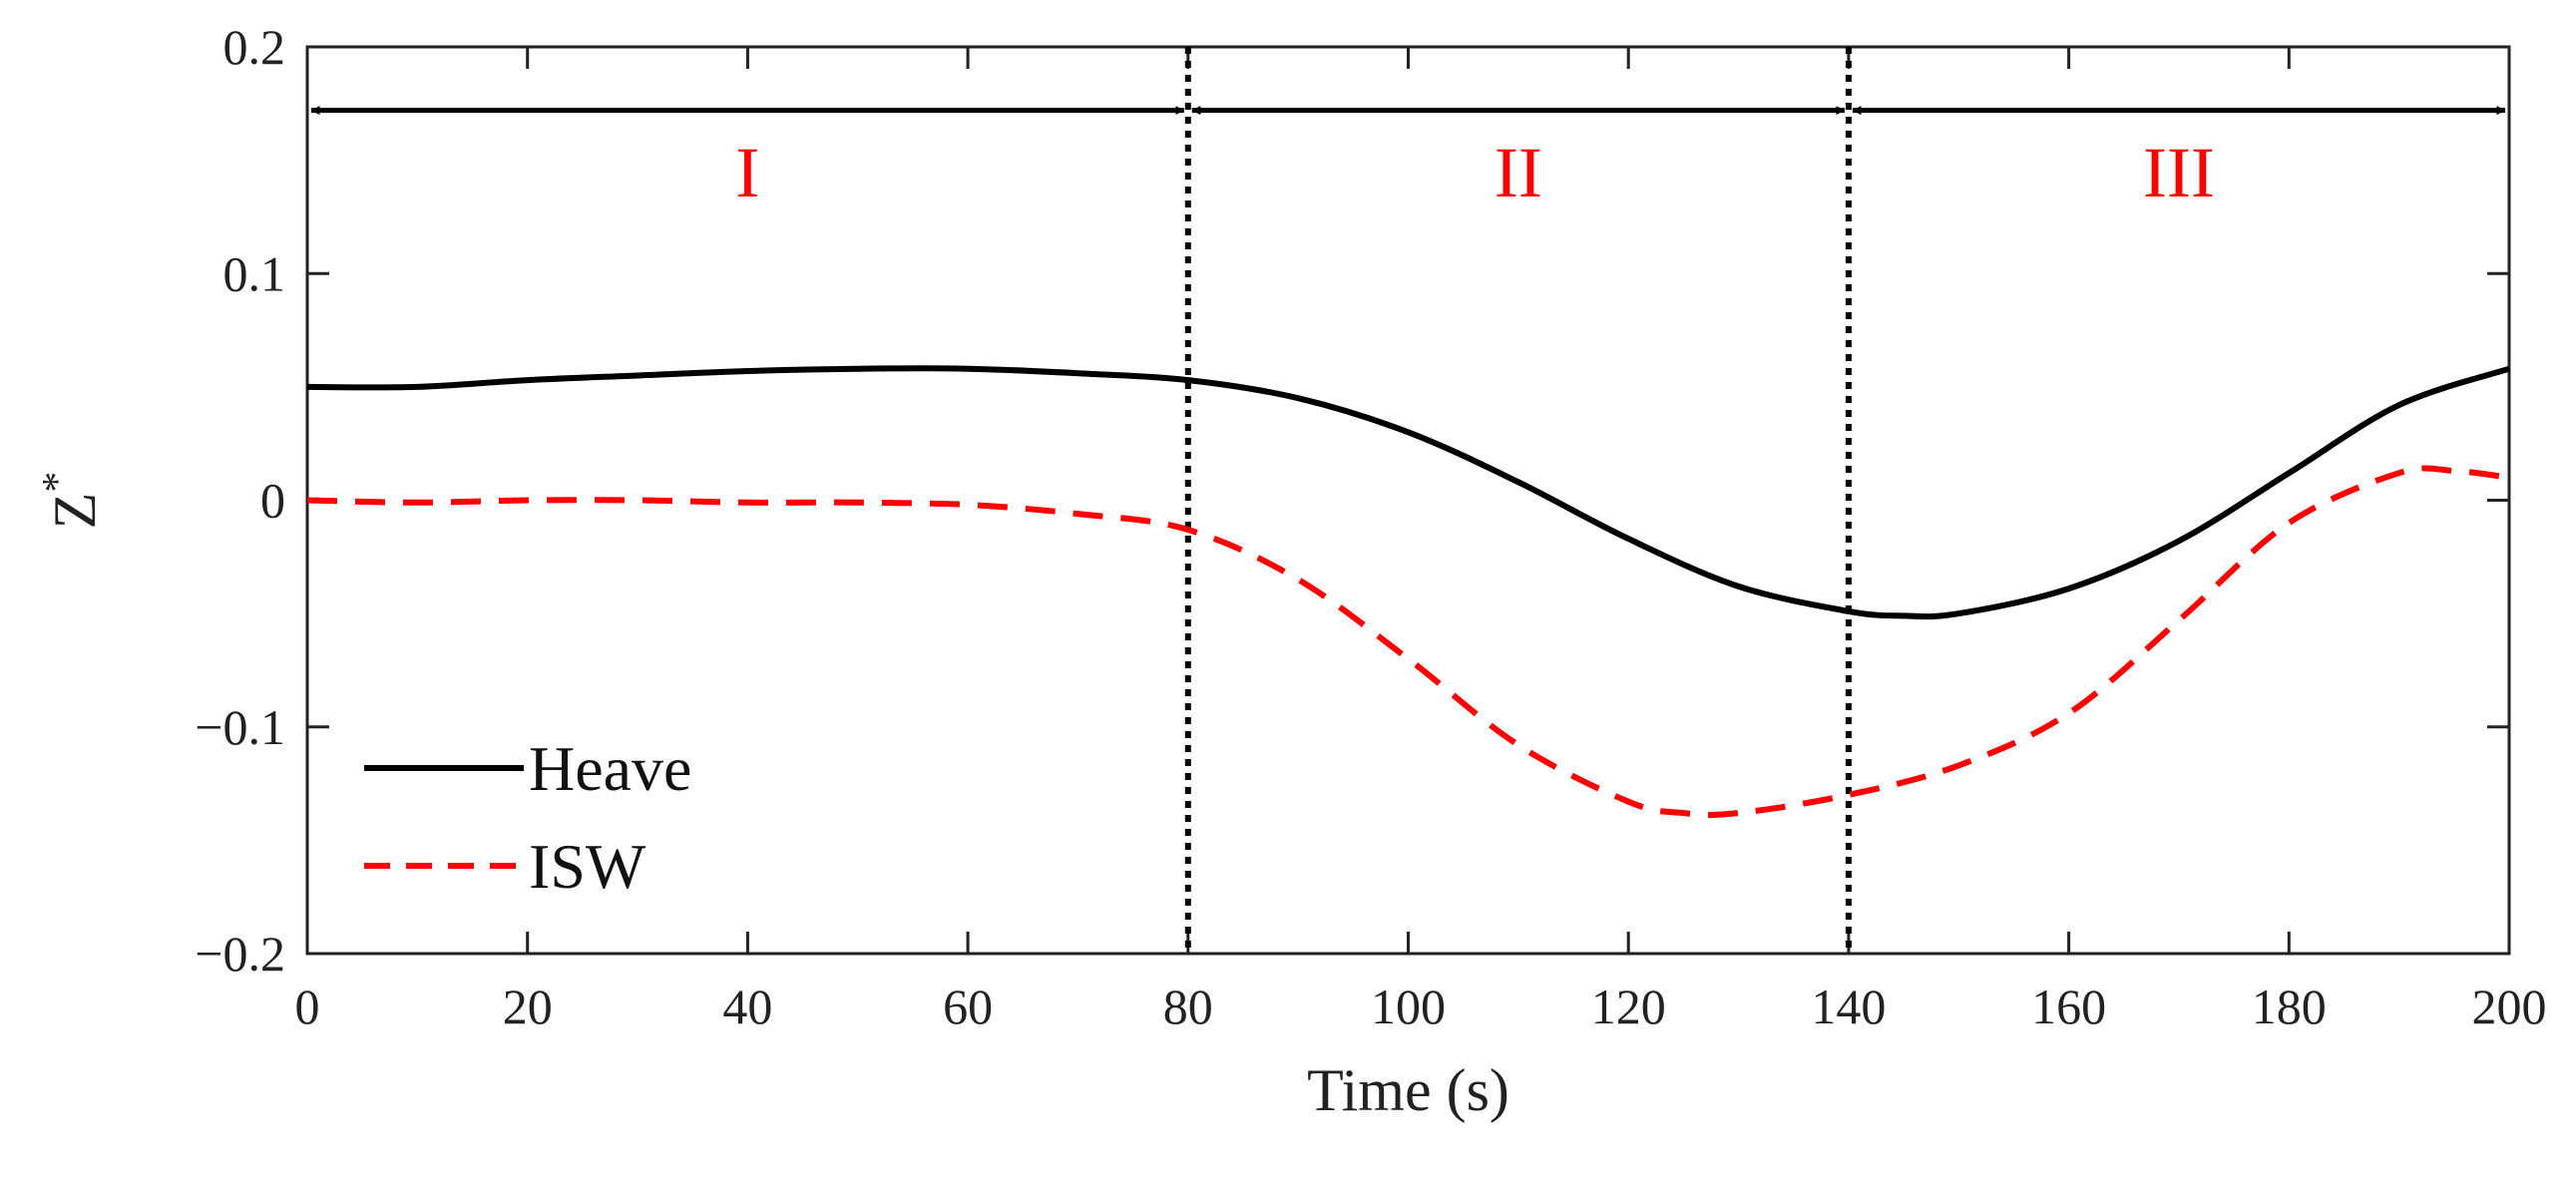 The width and height of the screenshot is (2576, 1179). What do you see at coordinates (2509, 1006) in the screenshot?
I see `x-tick-label: 200` at bounding box center [2509, 1006].